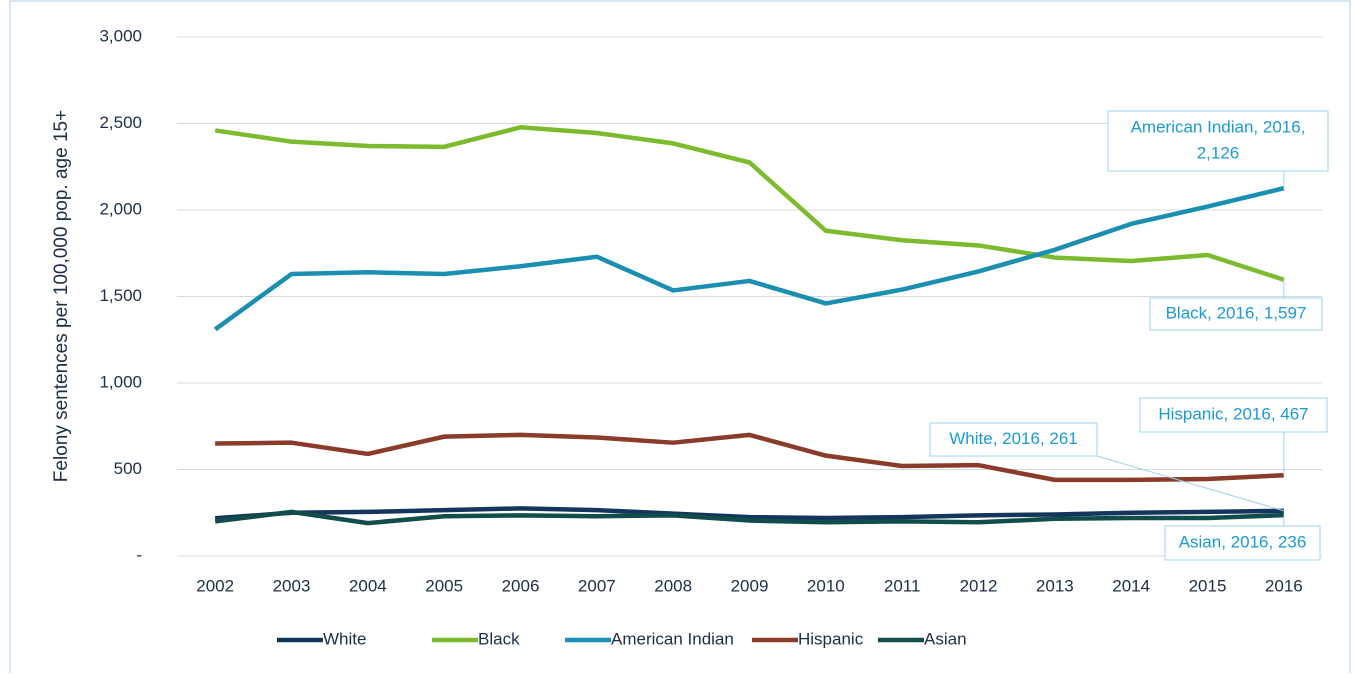  I want to click on x-tick-label: 2012, so click(979, 585).